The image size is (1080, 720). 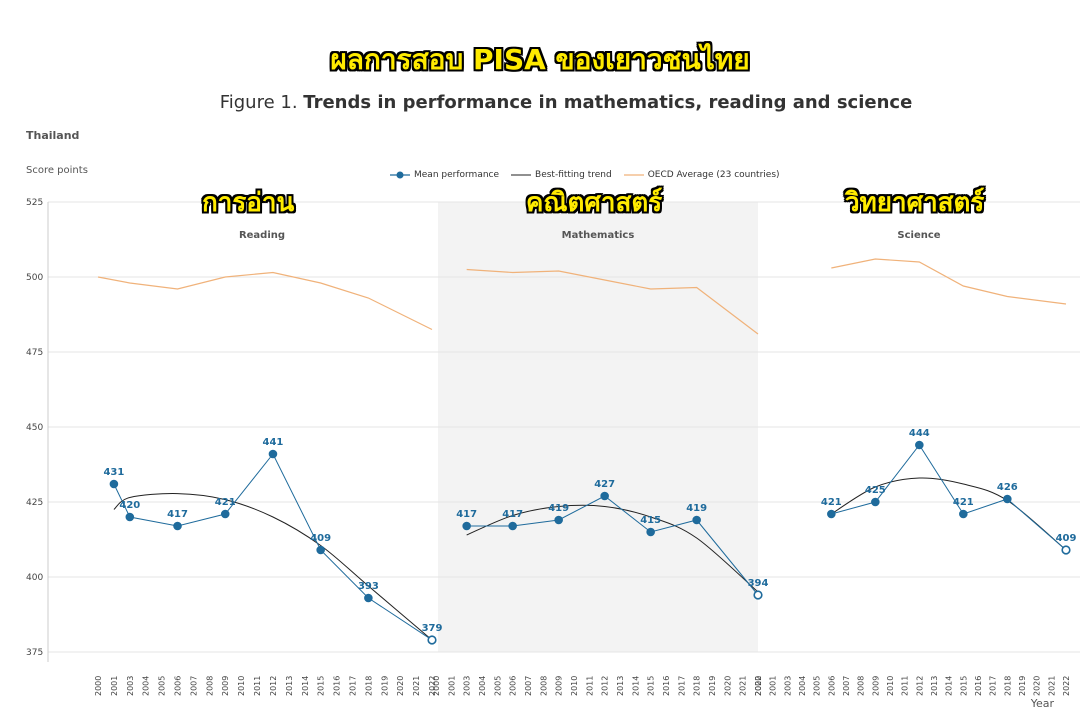 What do you see at coordinates (368, 586) in the screenshot?
I see `panel-0-label-2018: 393` at bounding box center [368, 586].